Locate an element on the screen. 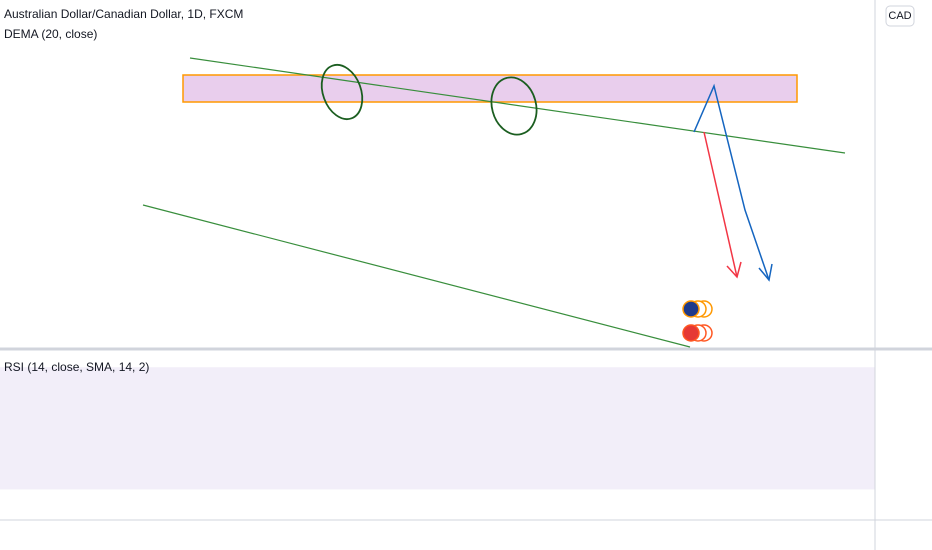  indicator-label: DEMA (20, close) is located at coordinates (50, 34).